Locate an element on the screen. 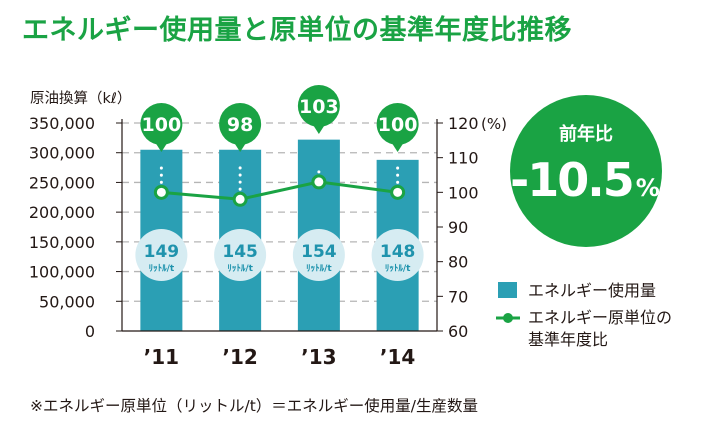 The height and width of the screenshot is (435, 720). y-tick-left: 50,000 is located at coordinates (67, 301).